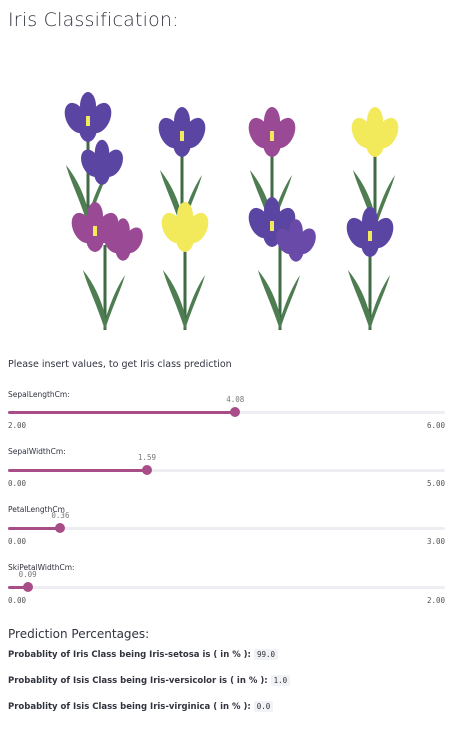 The width and height of the screenshot is (461, 731). I want to click on prediction-value: 1.0, so click(280, 680).